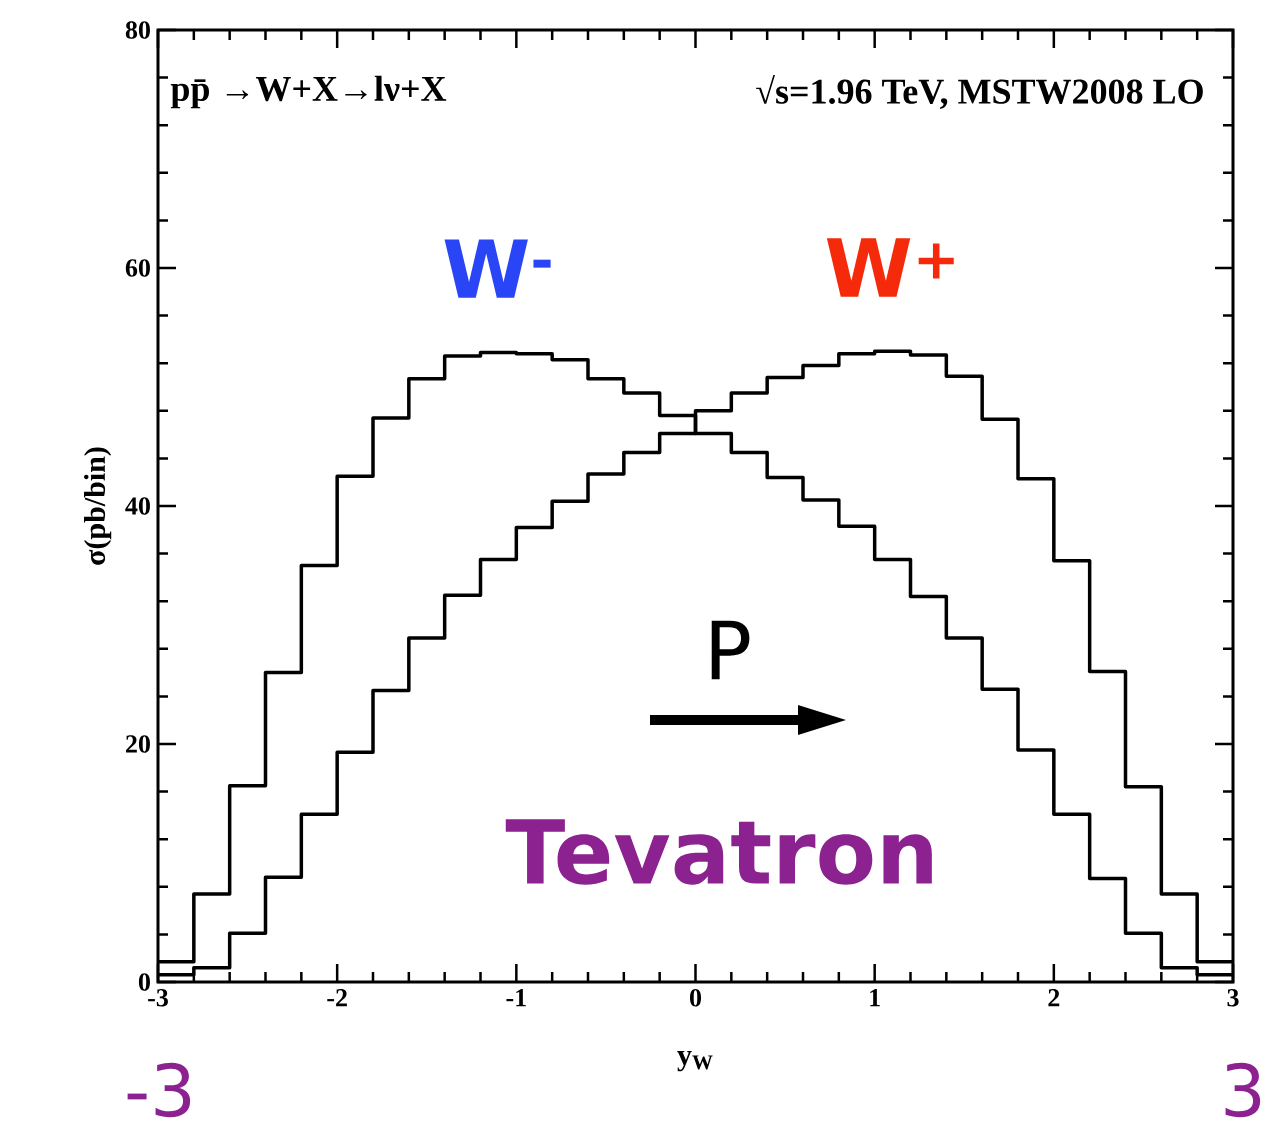 The height and width of the screenshot is (1126, 1281). Describe the element at coordinates (1054, 998) in the screenshot. I see `x-tick-label: 2` at that location.